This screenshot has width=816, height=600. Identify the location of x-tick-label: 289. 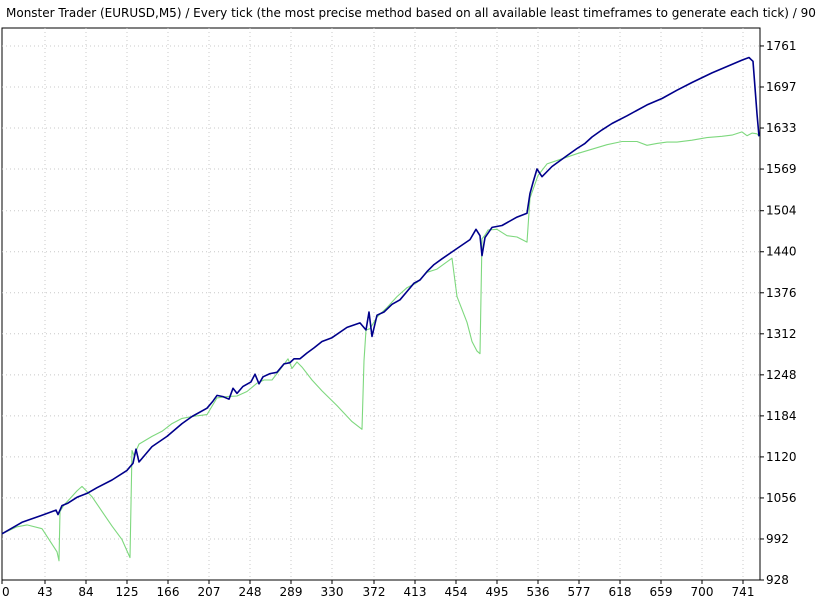
(291, 592).